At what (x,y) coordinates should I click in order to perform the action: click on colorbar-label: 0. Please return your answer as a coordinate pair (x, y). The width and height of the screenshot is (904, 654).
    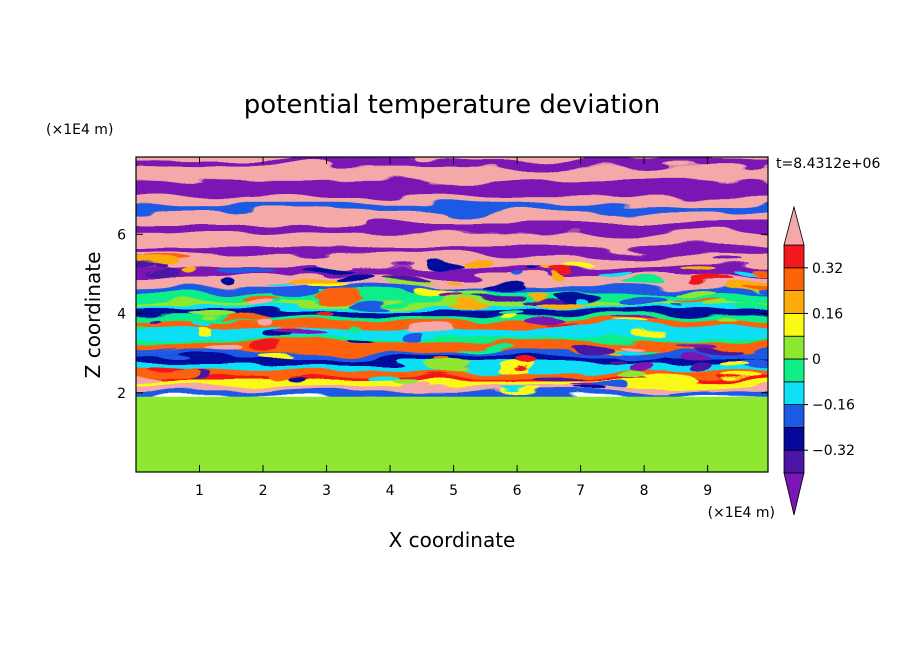
    Looking at the image, I should click on (816, 360).